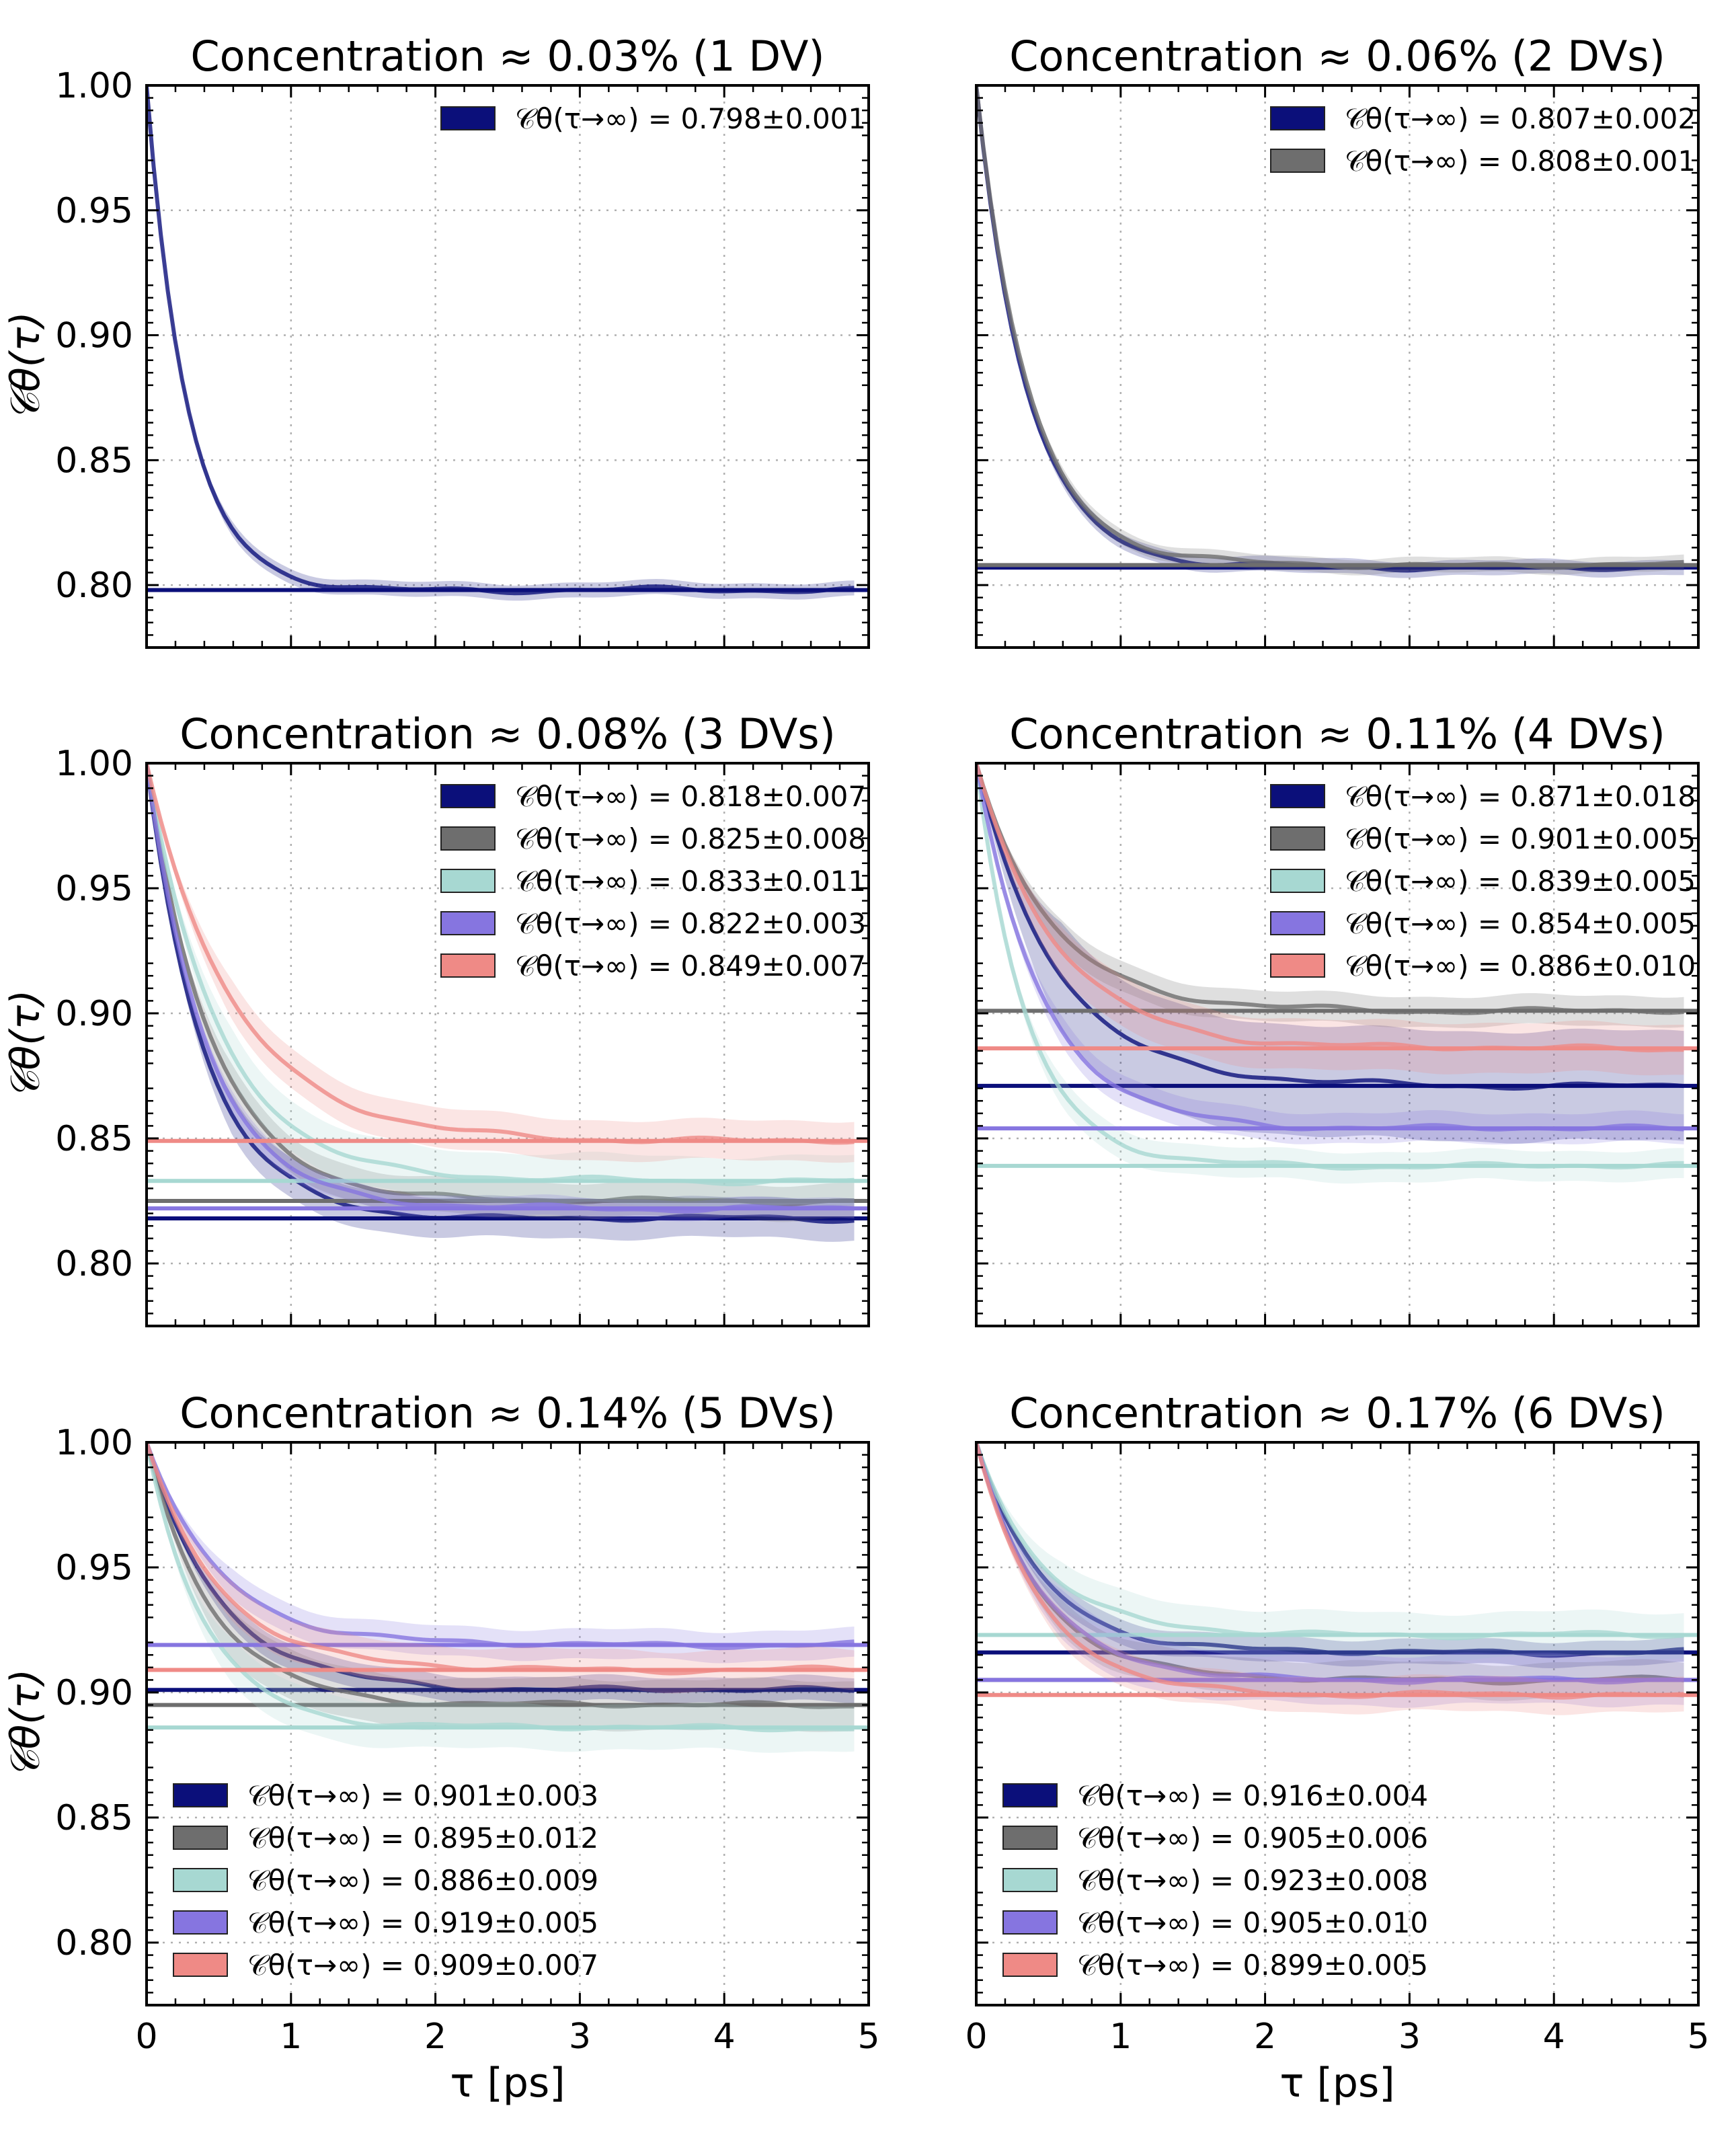  What do you see at coordinates (508, 734) in the screenshot?
I see `panel-title: Concentration ≈ 0.08% (3 DVs)` at bounding box center [508, 734].